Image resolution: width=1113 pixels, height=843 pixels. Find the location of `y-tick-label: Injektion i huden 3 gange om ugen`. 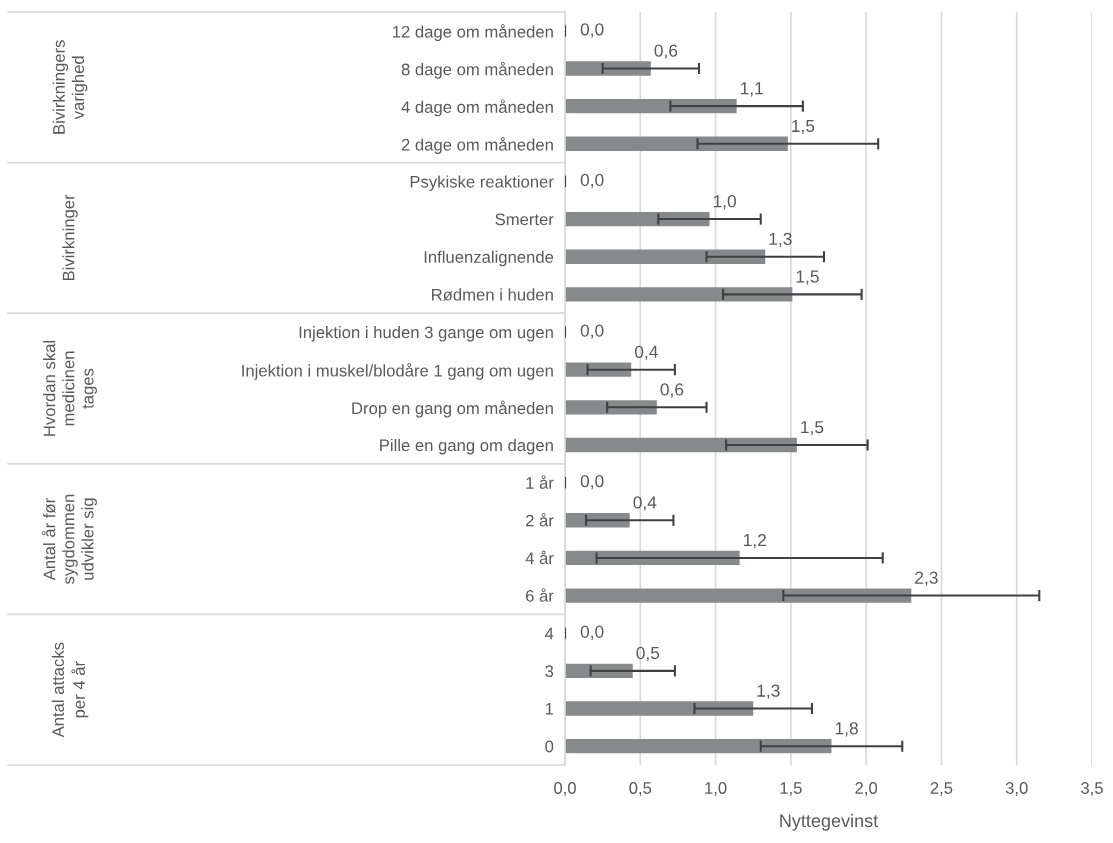

y-tick-label: Injektion i huden 3 gange om ugen is located at coordinates (426, 333).